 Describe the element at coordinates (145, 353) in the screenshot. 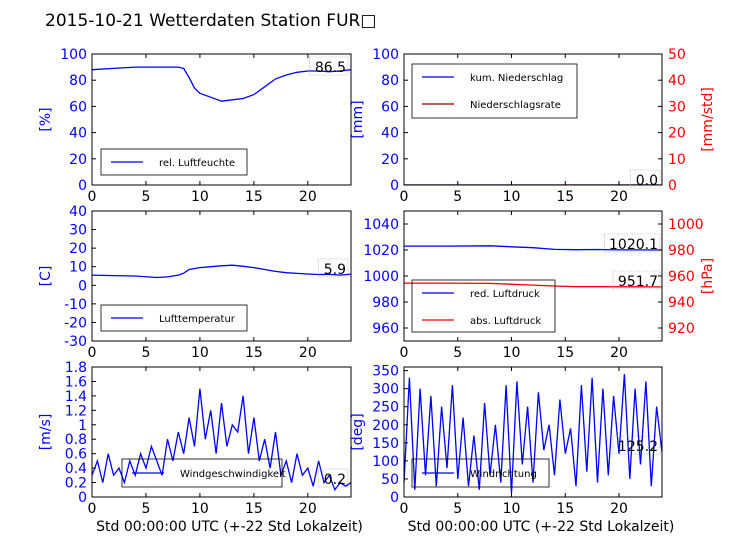

I see `temperature-x-tick-label: 5` at that location.